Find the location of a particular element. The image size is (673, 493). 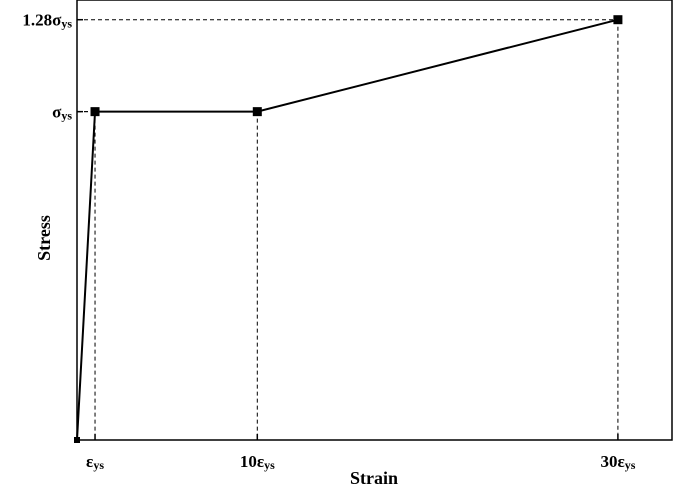

x-axis-title: Strain is located at coordinates (374, 478).